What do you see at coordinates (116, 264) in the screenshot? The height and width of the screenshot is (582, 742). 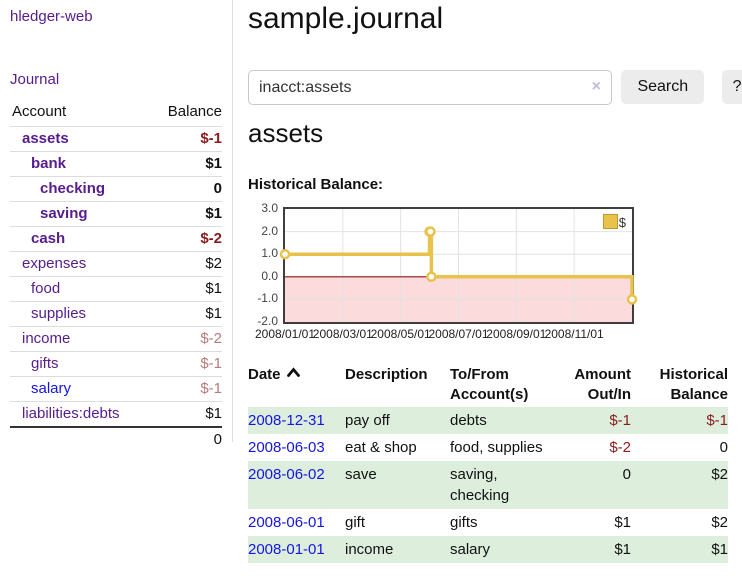 I see `account-row: expenses $2` at bounding box center [116, 264].